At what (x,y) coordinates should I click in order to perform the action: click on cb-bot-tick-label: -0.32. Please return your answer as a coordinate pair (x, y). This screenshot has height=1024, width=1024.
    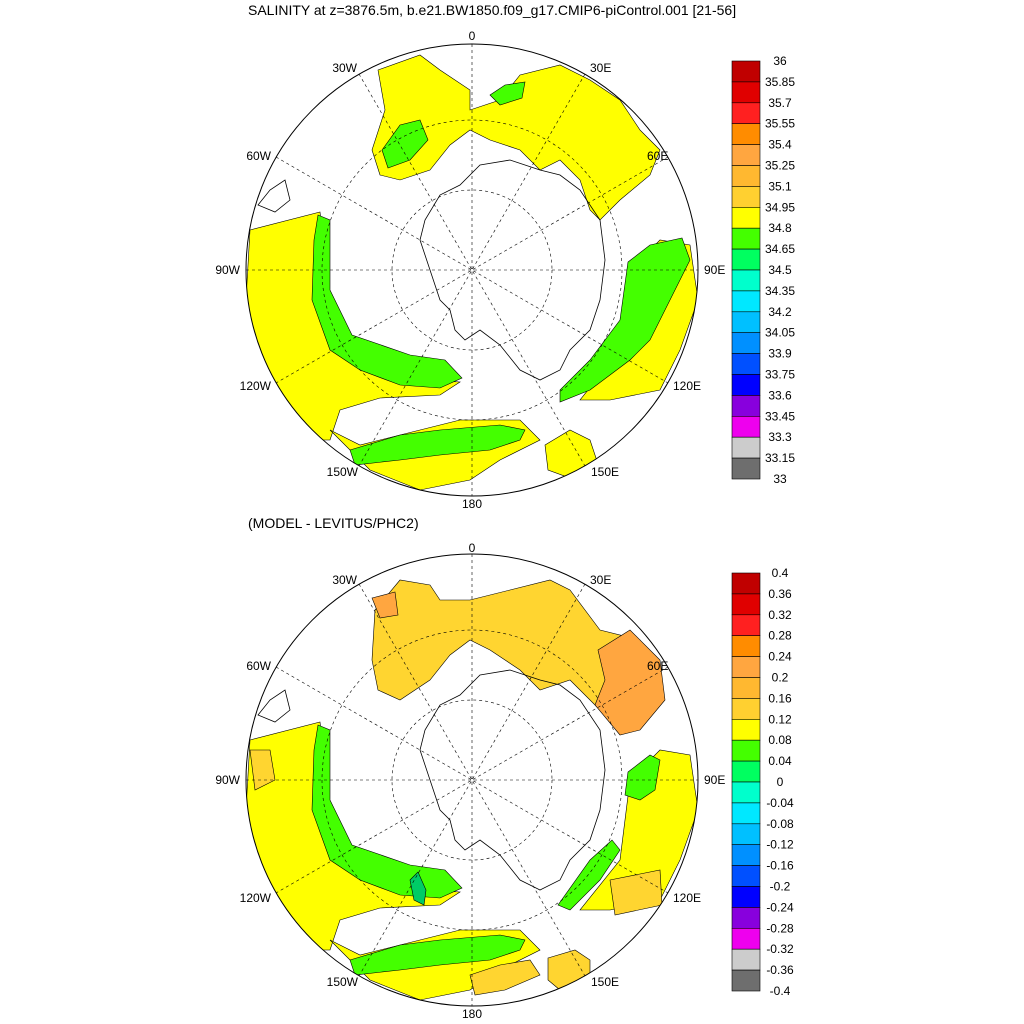
    Looking at the image, I should click on (780, 949).